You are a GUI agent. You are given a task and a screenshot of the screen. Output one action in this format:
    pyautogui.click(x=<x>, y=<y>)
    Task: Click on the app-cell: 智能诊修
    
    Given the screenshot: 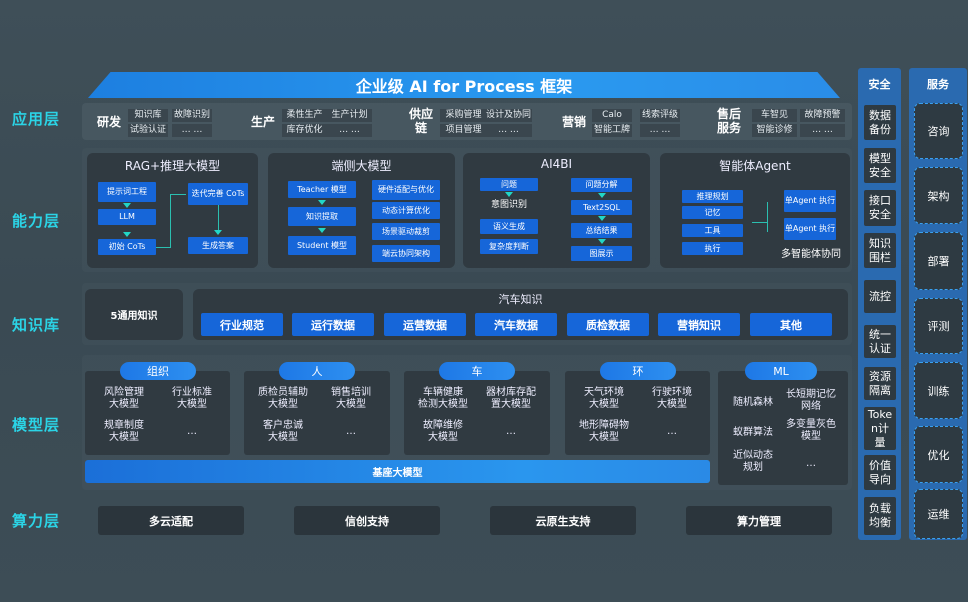 What is the action you would take?
    pyautogui.click(x=774, y=130)
    